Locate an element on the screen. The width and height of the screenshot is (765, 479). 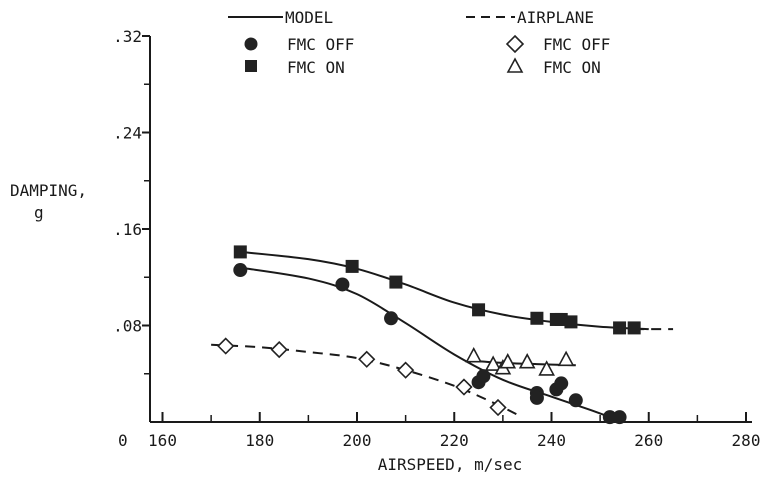
x-tick-label-6: 280 is located at coordinates (746, 440).